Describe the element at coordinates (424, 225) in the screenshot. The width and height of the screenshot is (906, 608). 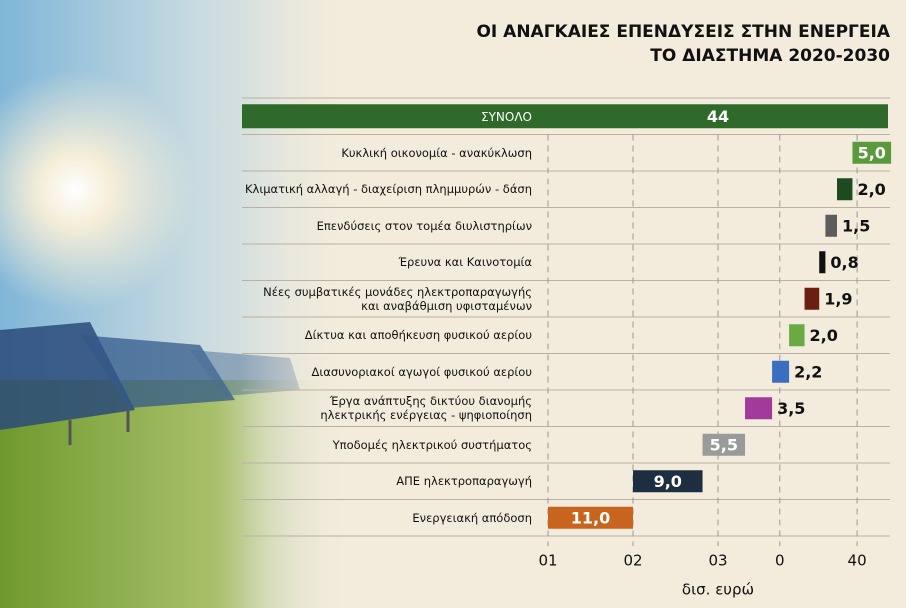
I see `category-label: Επενδύσεις στον τομέα διυλιστηρίων` at that location.